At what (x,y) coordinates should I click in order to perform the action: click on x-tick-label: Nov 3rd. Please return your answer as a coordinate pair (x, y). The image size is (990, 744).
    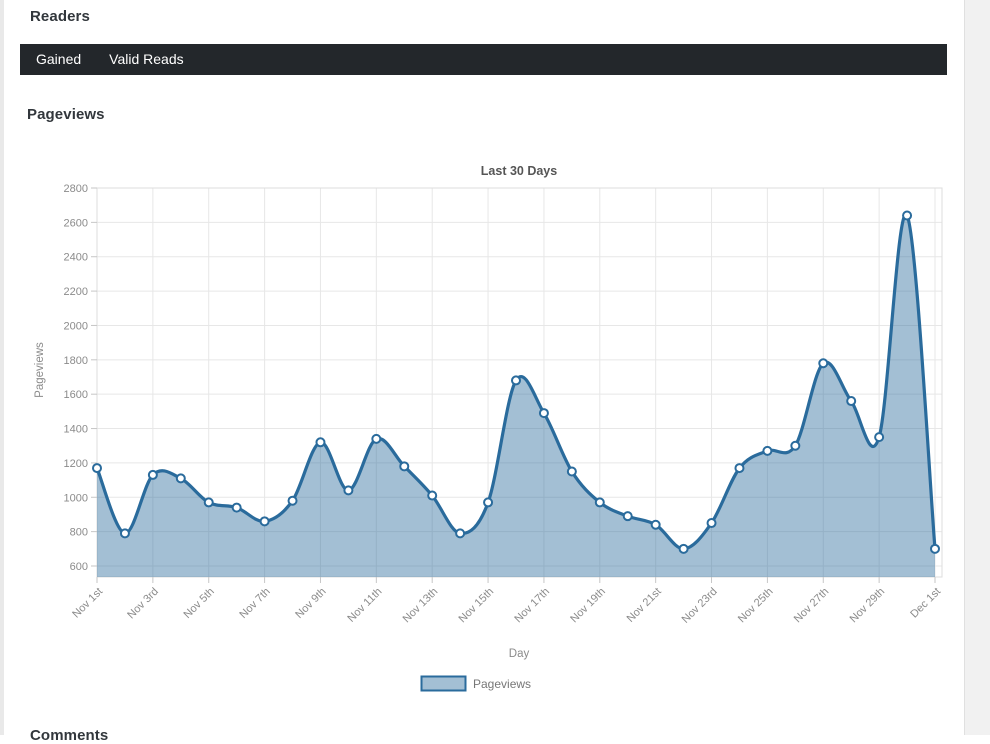
    Looking at the image, I should click on (143, 604).